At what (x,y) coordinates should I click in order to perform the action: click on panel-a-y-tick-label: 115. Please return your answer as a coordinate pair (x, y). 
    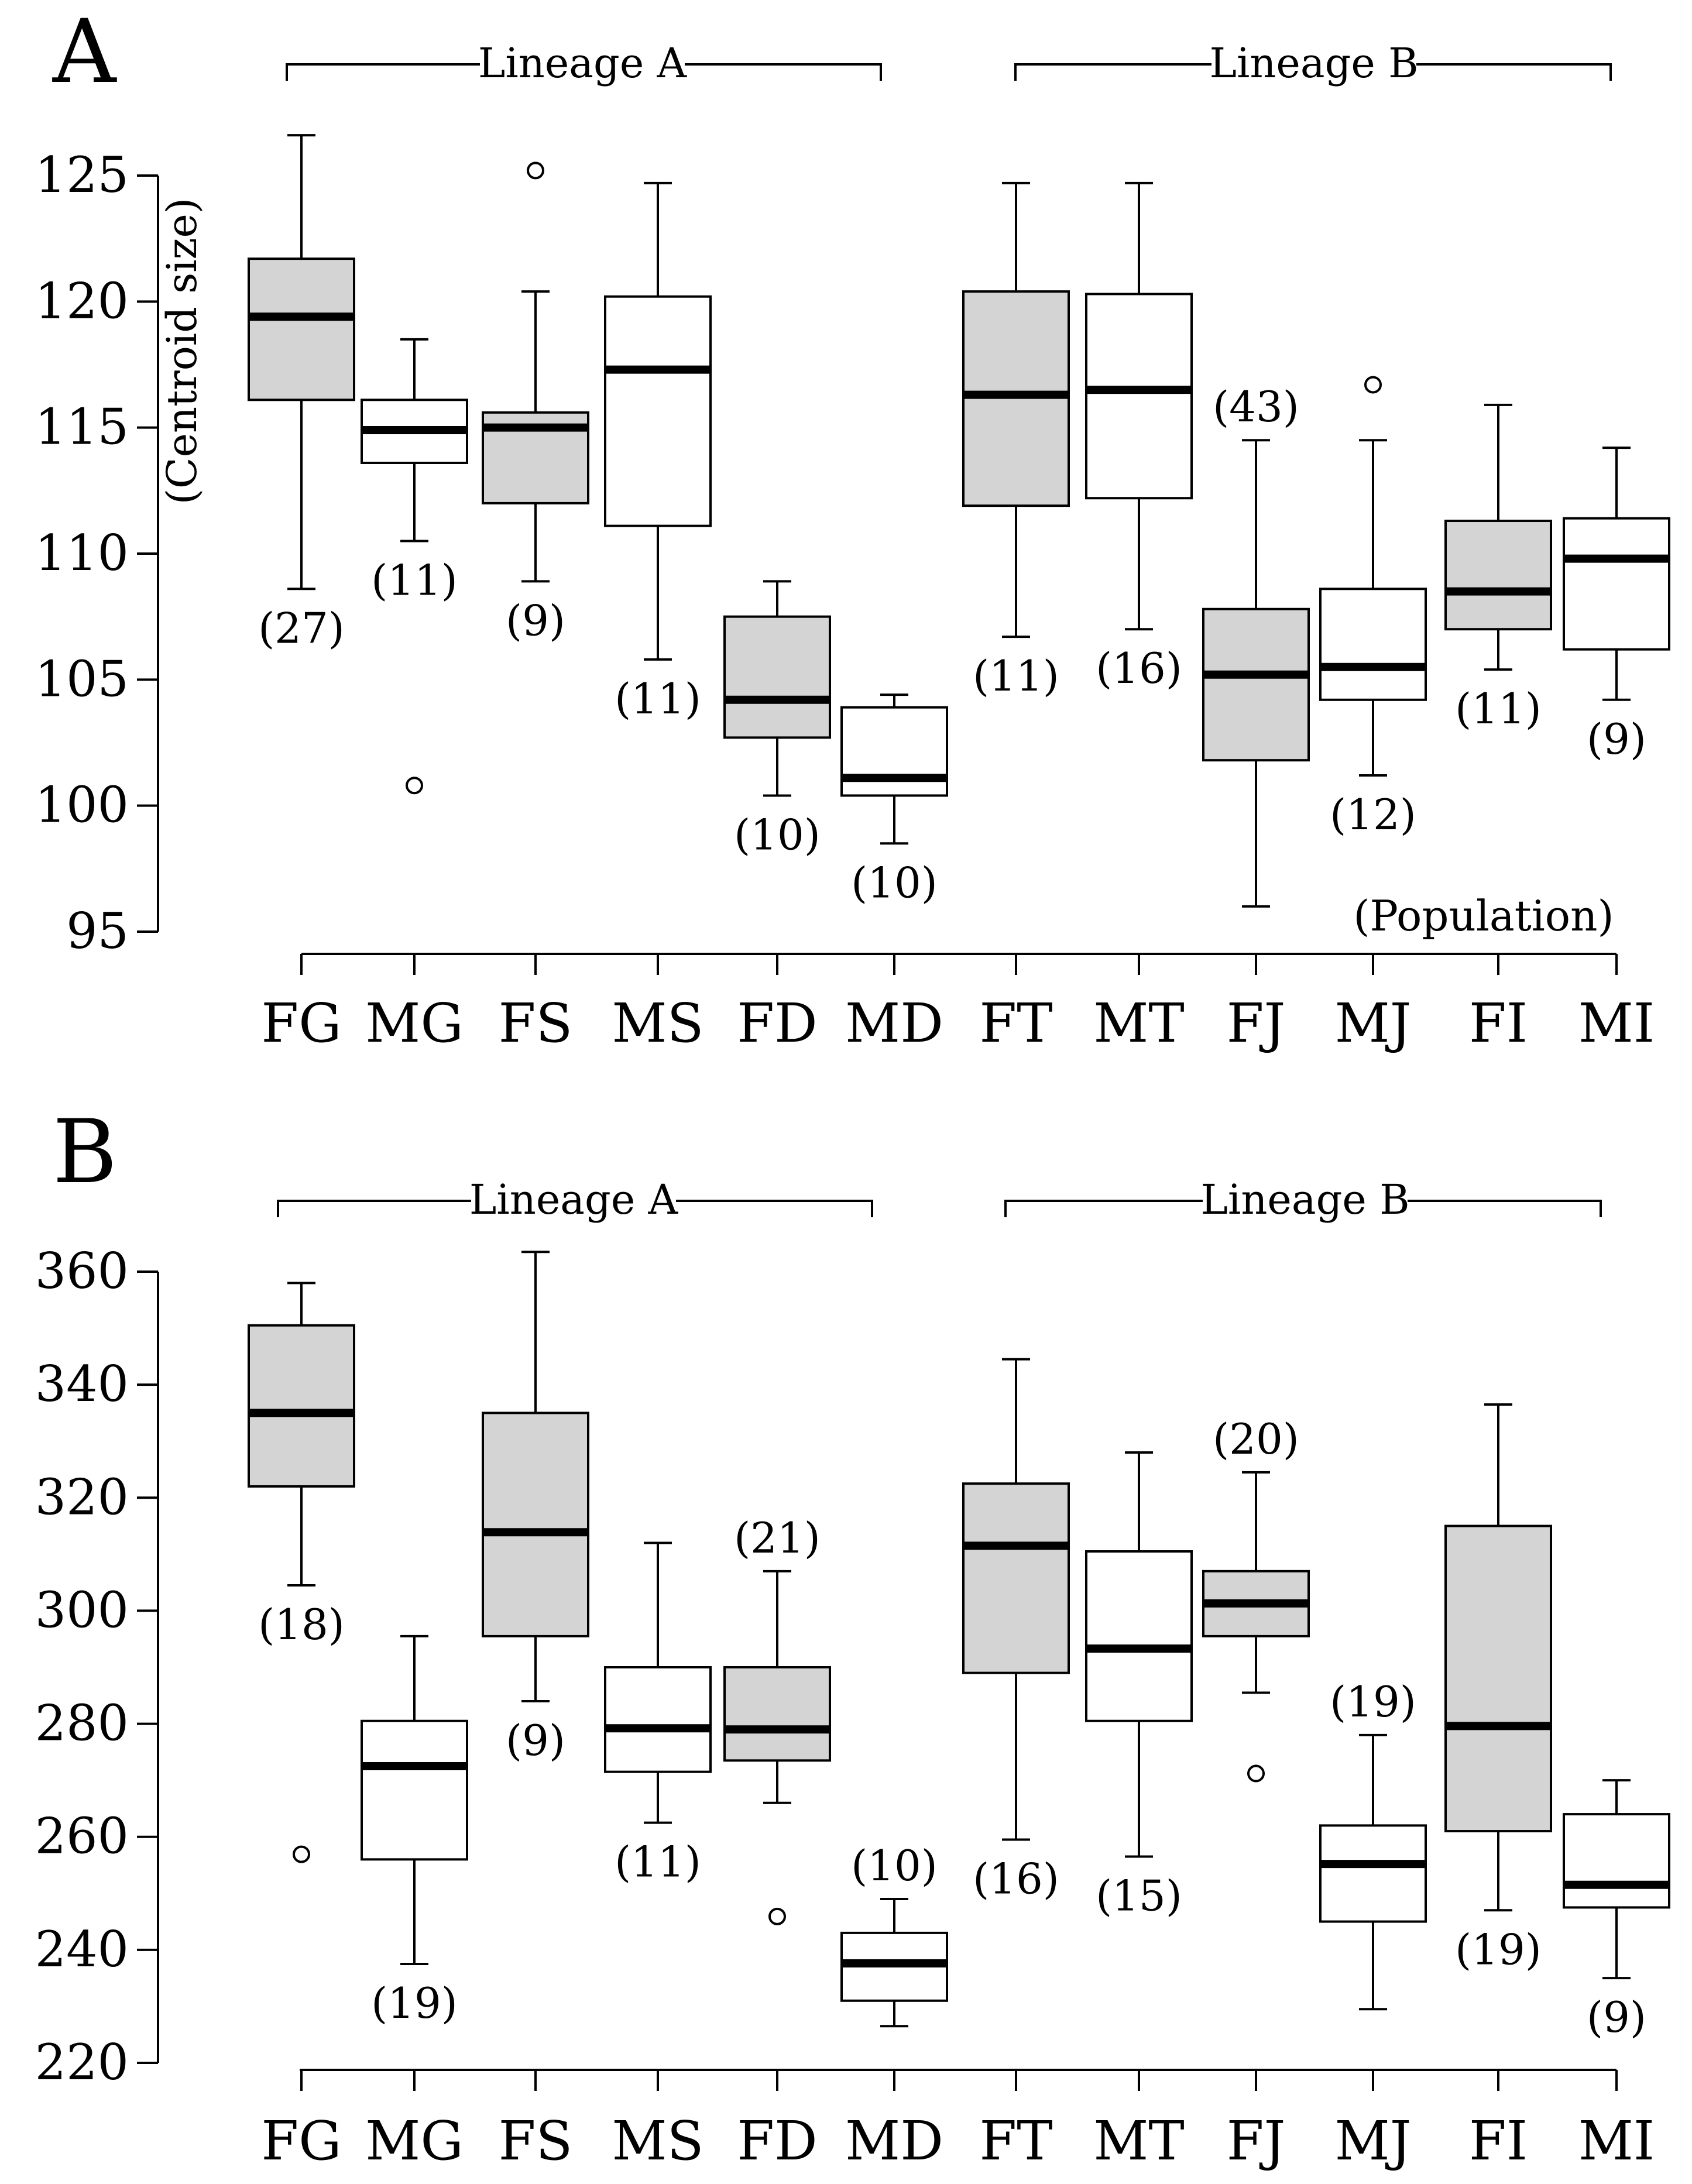
    Looking at the image, I should click on (82, 427).